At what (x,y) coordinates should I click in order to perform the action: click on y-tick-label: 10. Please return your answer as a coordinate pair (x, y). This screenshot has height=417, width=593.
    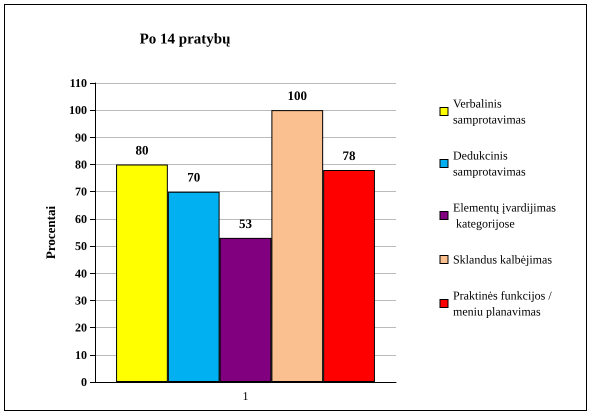
    Looking at the image, I should click on (81, 355).